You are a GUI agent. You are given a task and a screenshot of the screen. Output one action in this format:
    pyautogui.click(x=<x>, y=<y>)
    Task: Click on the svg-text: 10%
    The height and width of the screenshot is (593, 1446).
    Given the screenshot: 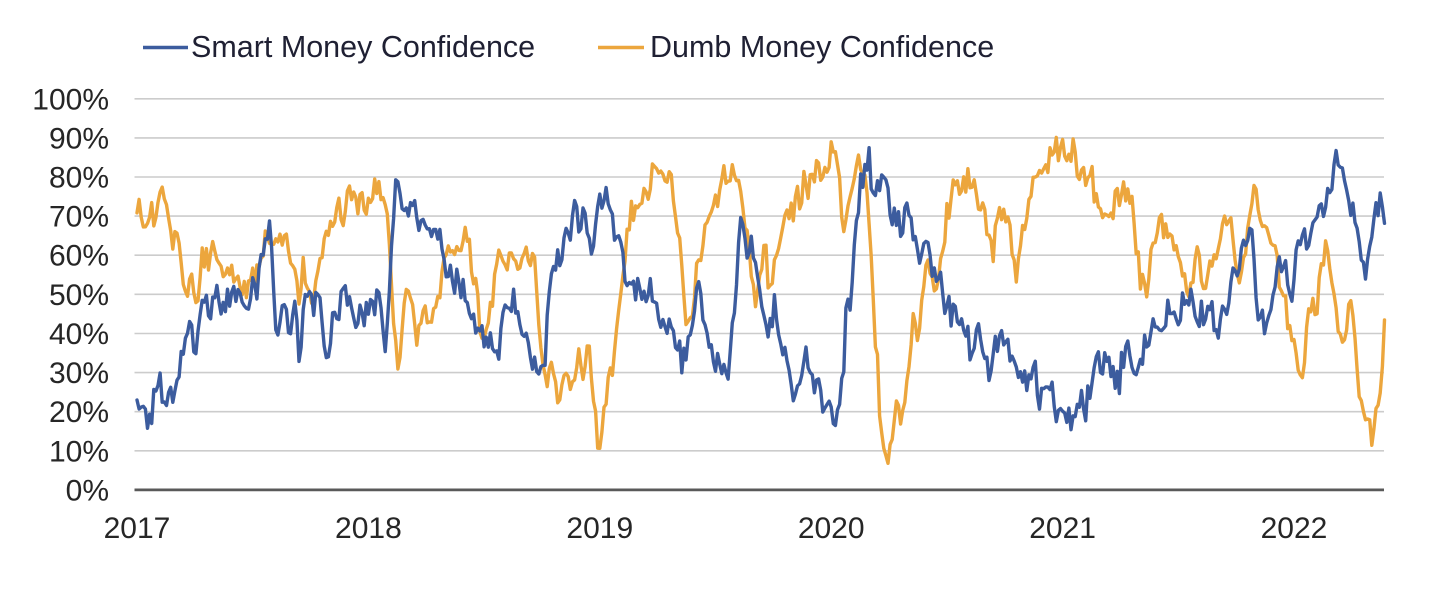 What is the action you would take?
    pyautogui.click(x=79, y=451)
    